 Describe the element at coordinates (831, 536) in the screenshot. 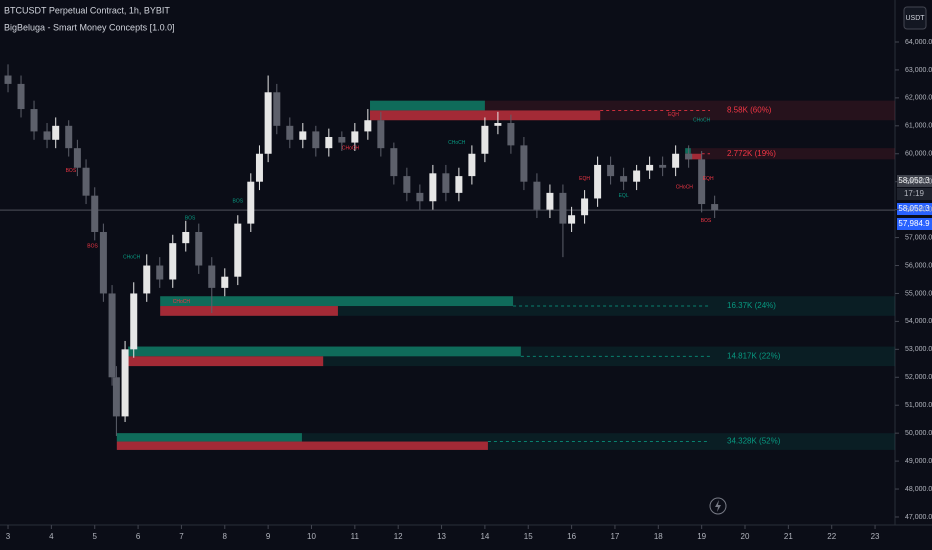

I see `x-tick-label: 22` at that location.